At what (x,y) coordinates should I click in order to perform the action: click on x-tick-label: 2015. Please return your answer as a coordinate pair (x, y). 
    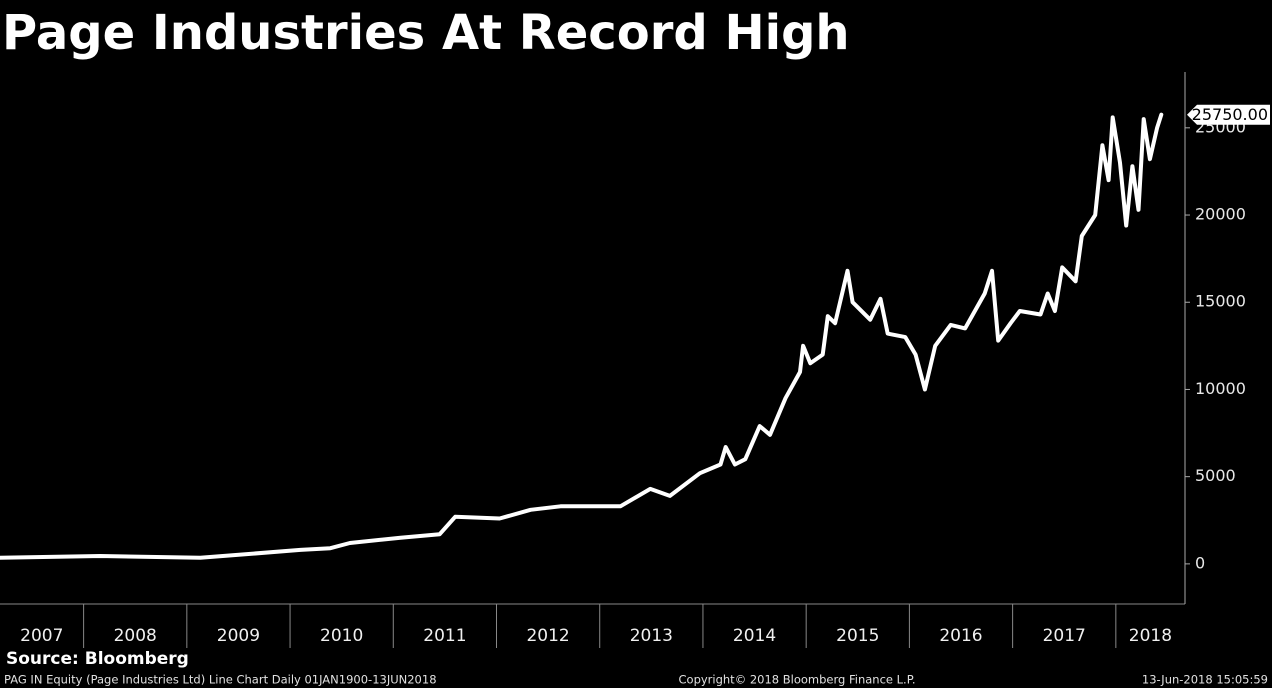
    Looking at the image, I should click on (857, 636).